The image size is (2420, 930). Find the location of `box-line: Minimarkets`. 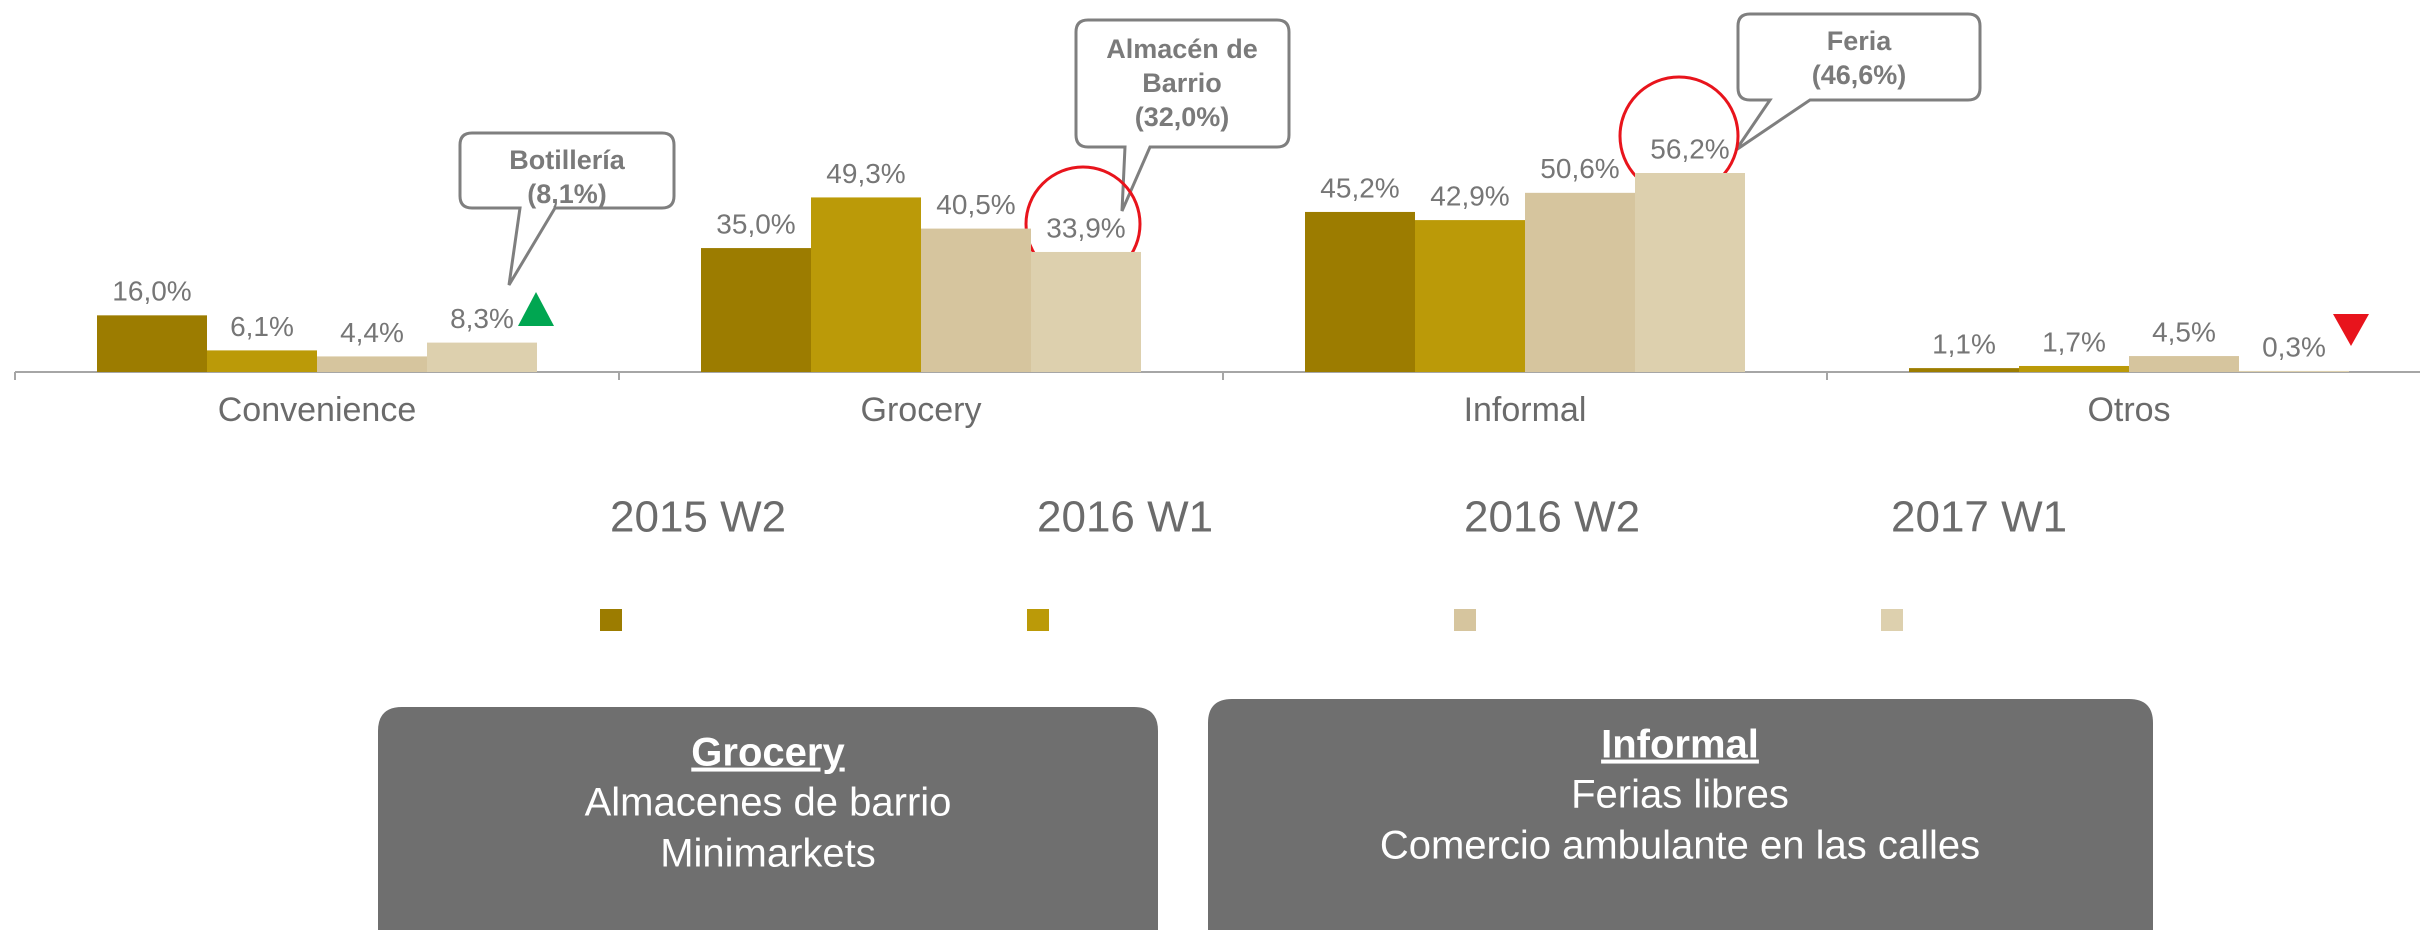

box-line: Minimarkets is located at coordinates (768, 854).